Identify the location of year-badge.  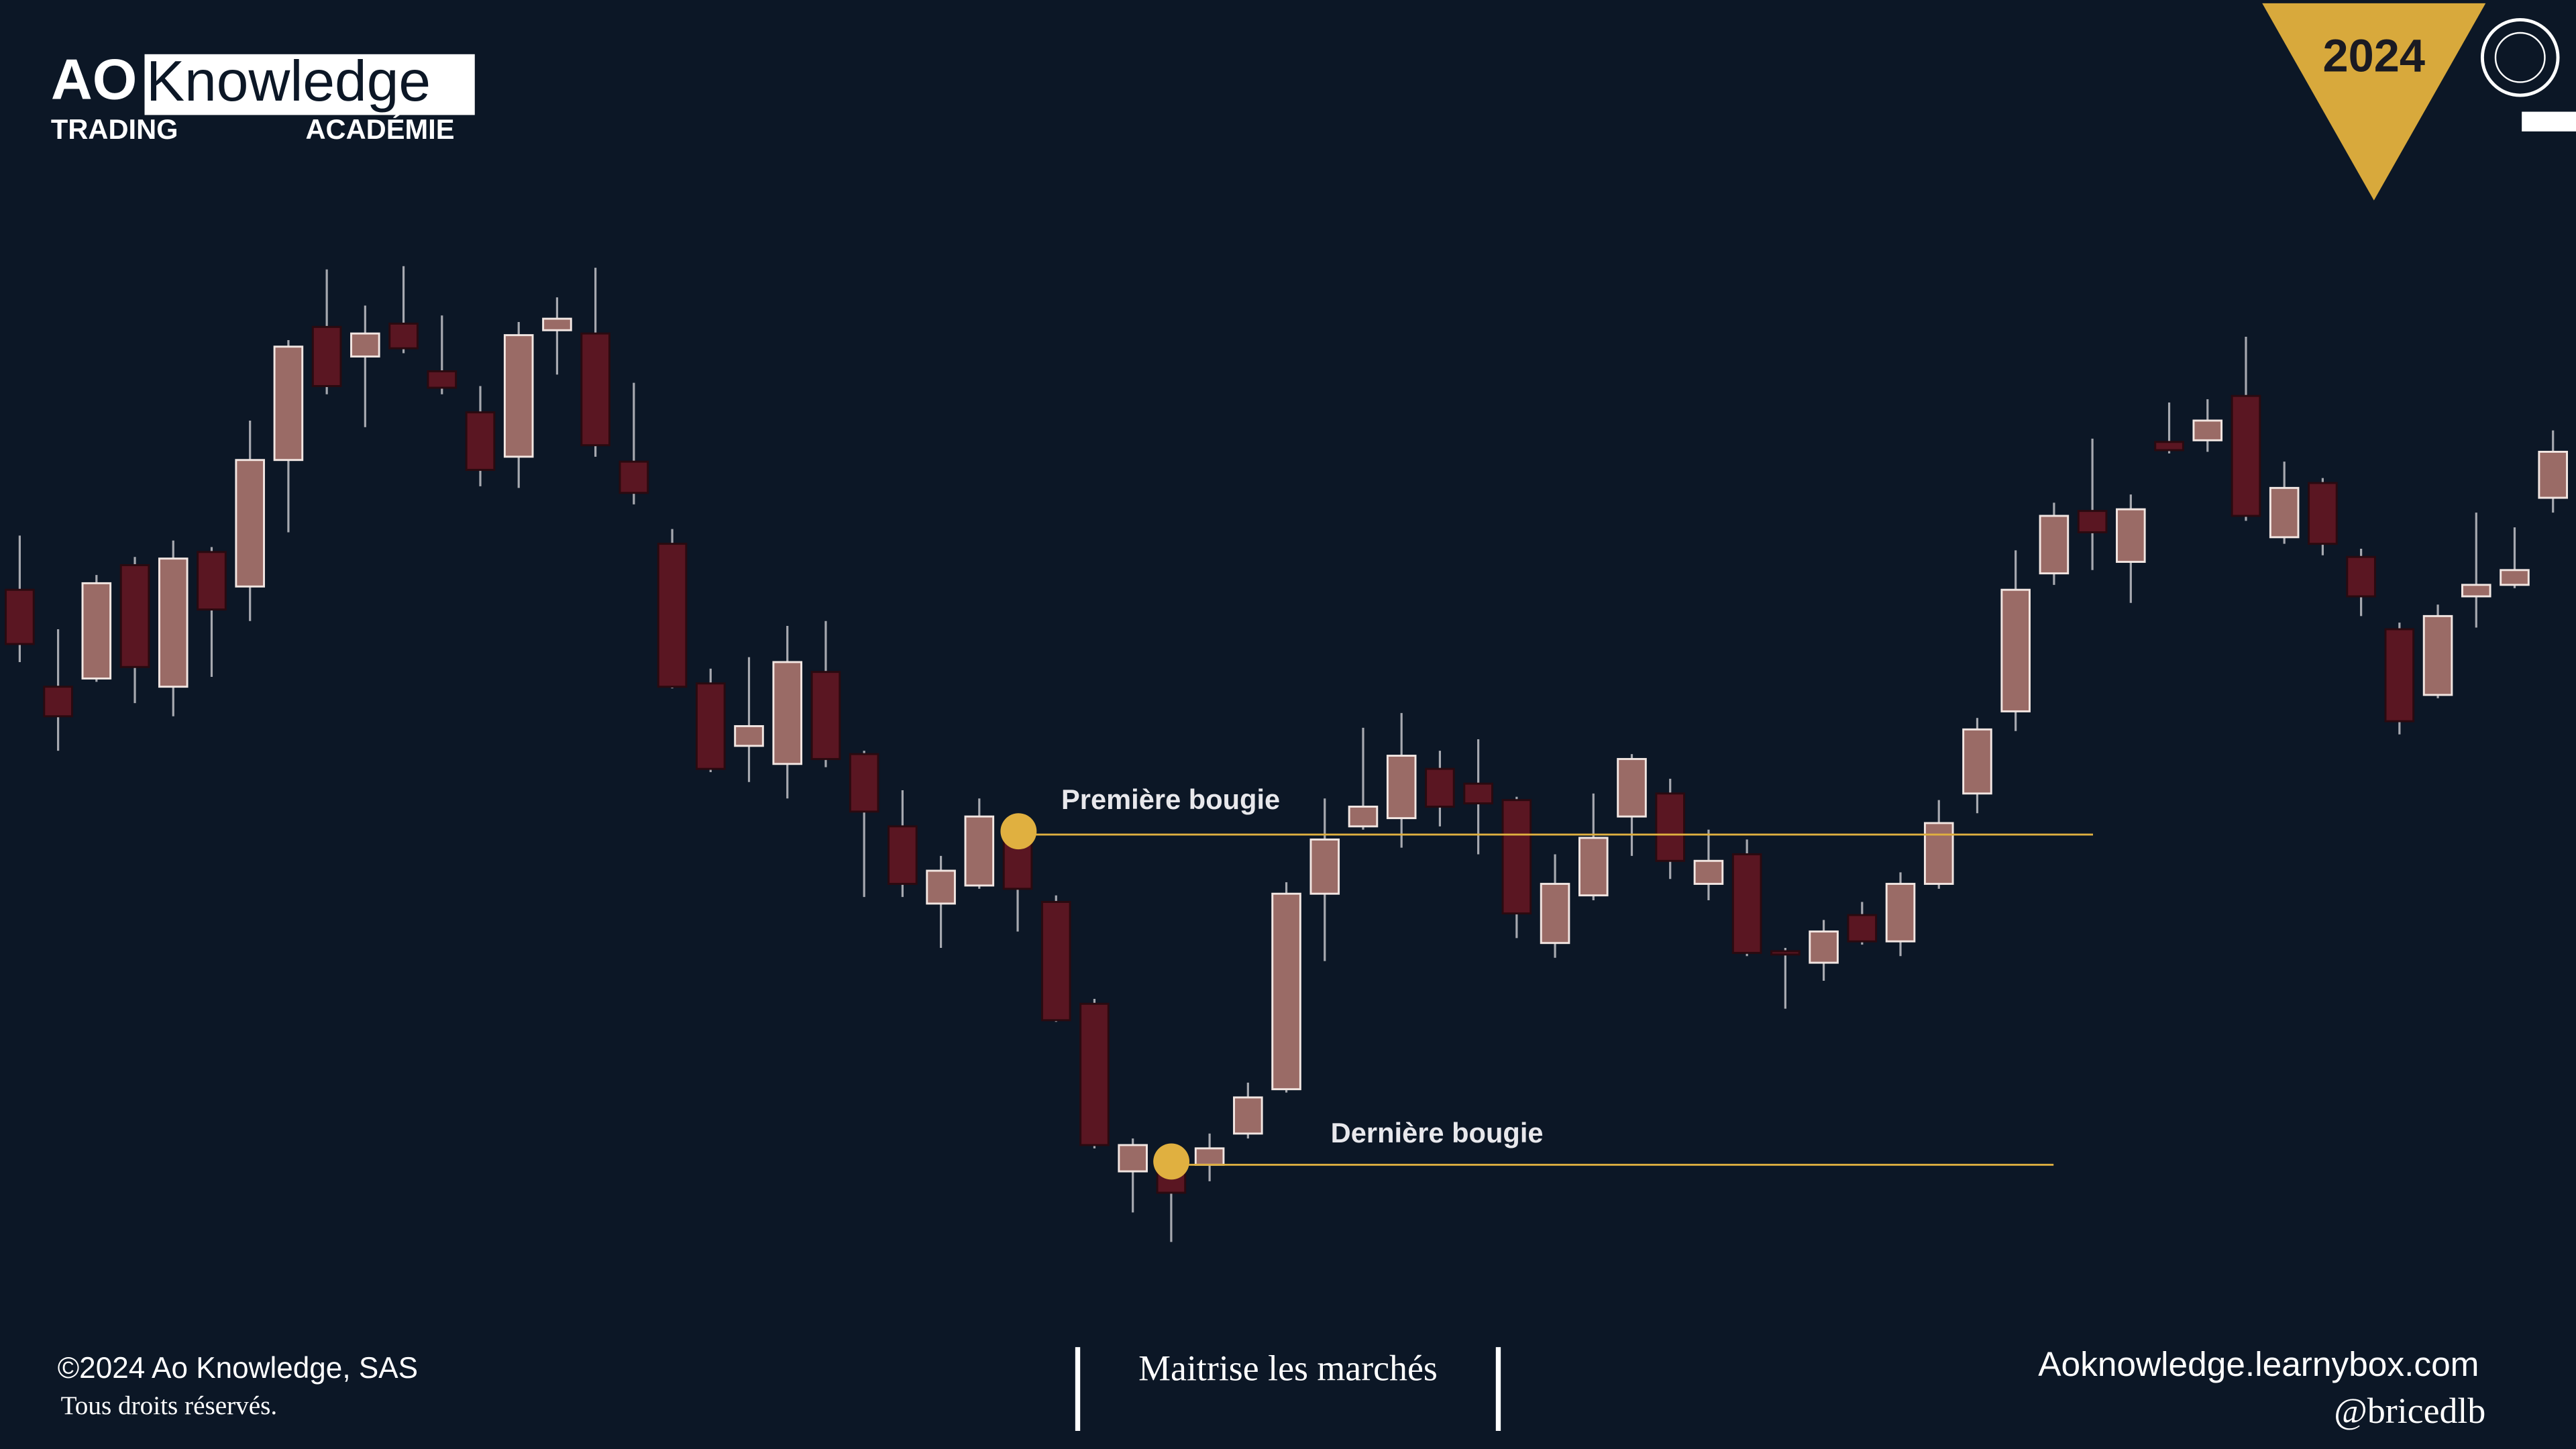
(2374, 102).